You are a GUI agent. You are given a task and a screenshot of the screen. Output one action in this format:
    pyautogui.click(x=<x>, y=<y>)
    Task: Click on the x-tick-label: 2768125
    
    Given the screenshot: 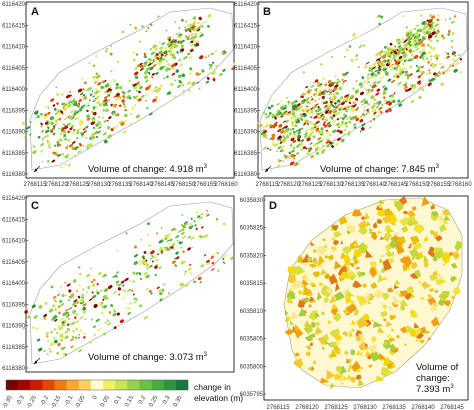 What is the action you would take?
    pyautogui.click(x=336, y=407)
    